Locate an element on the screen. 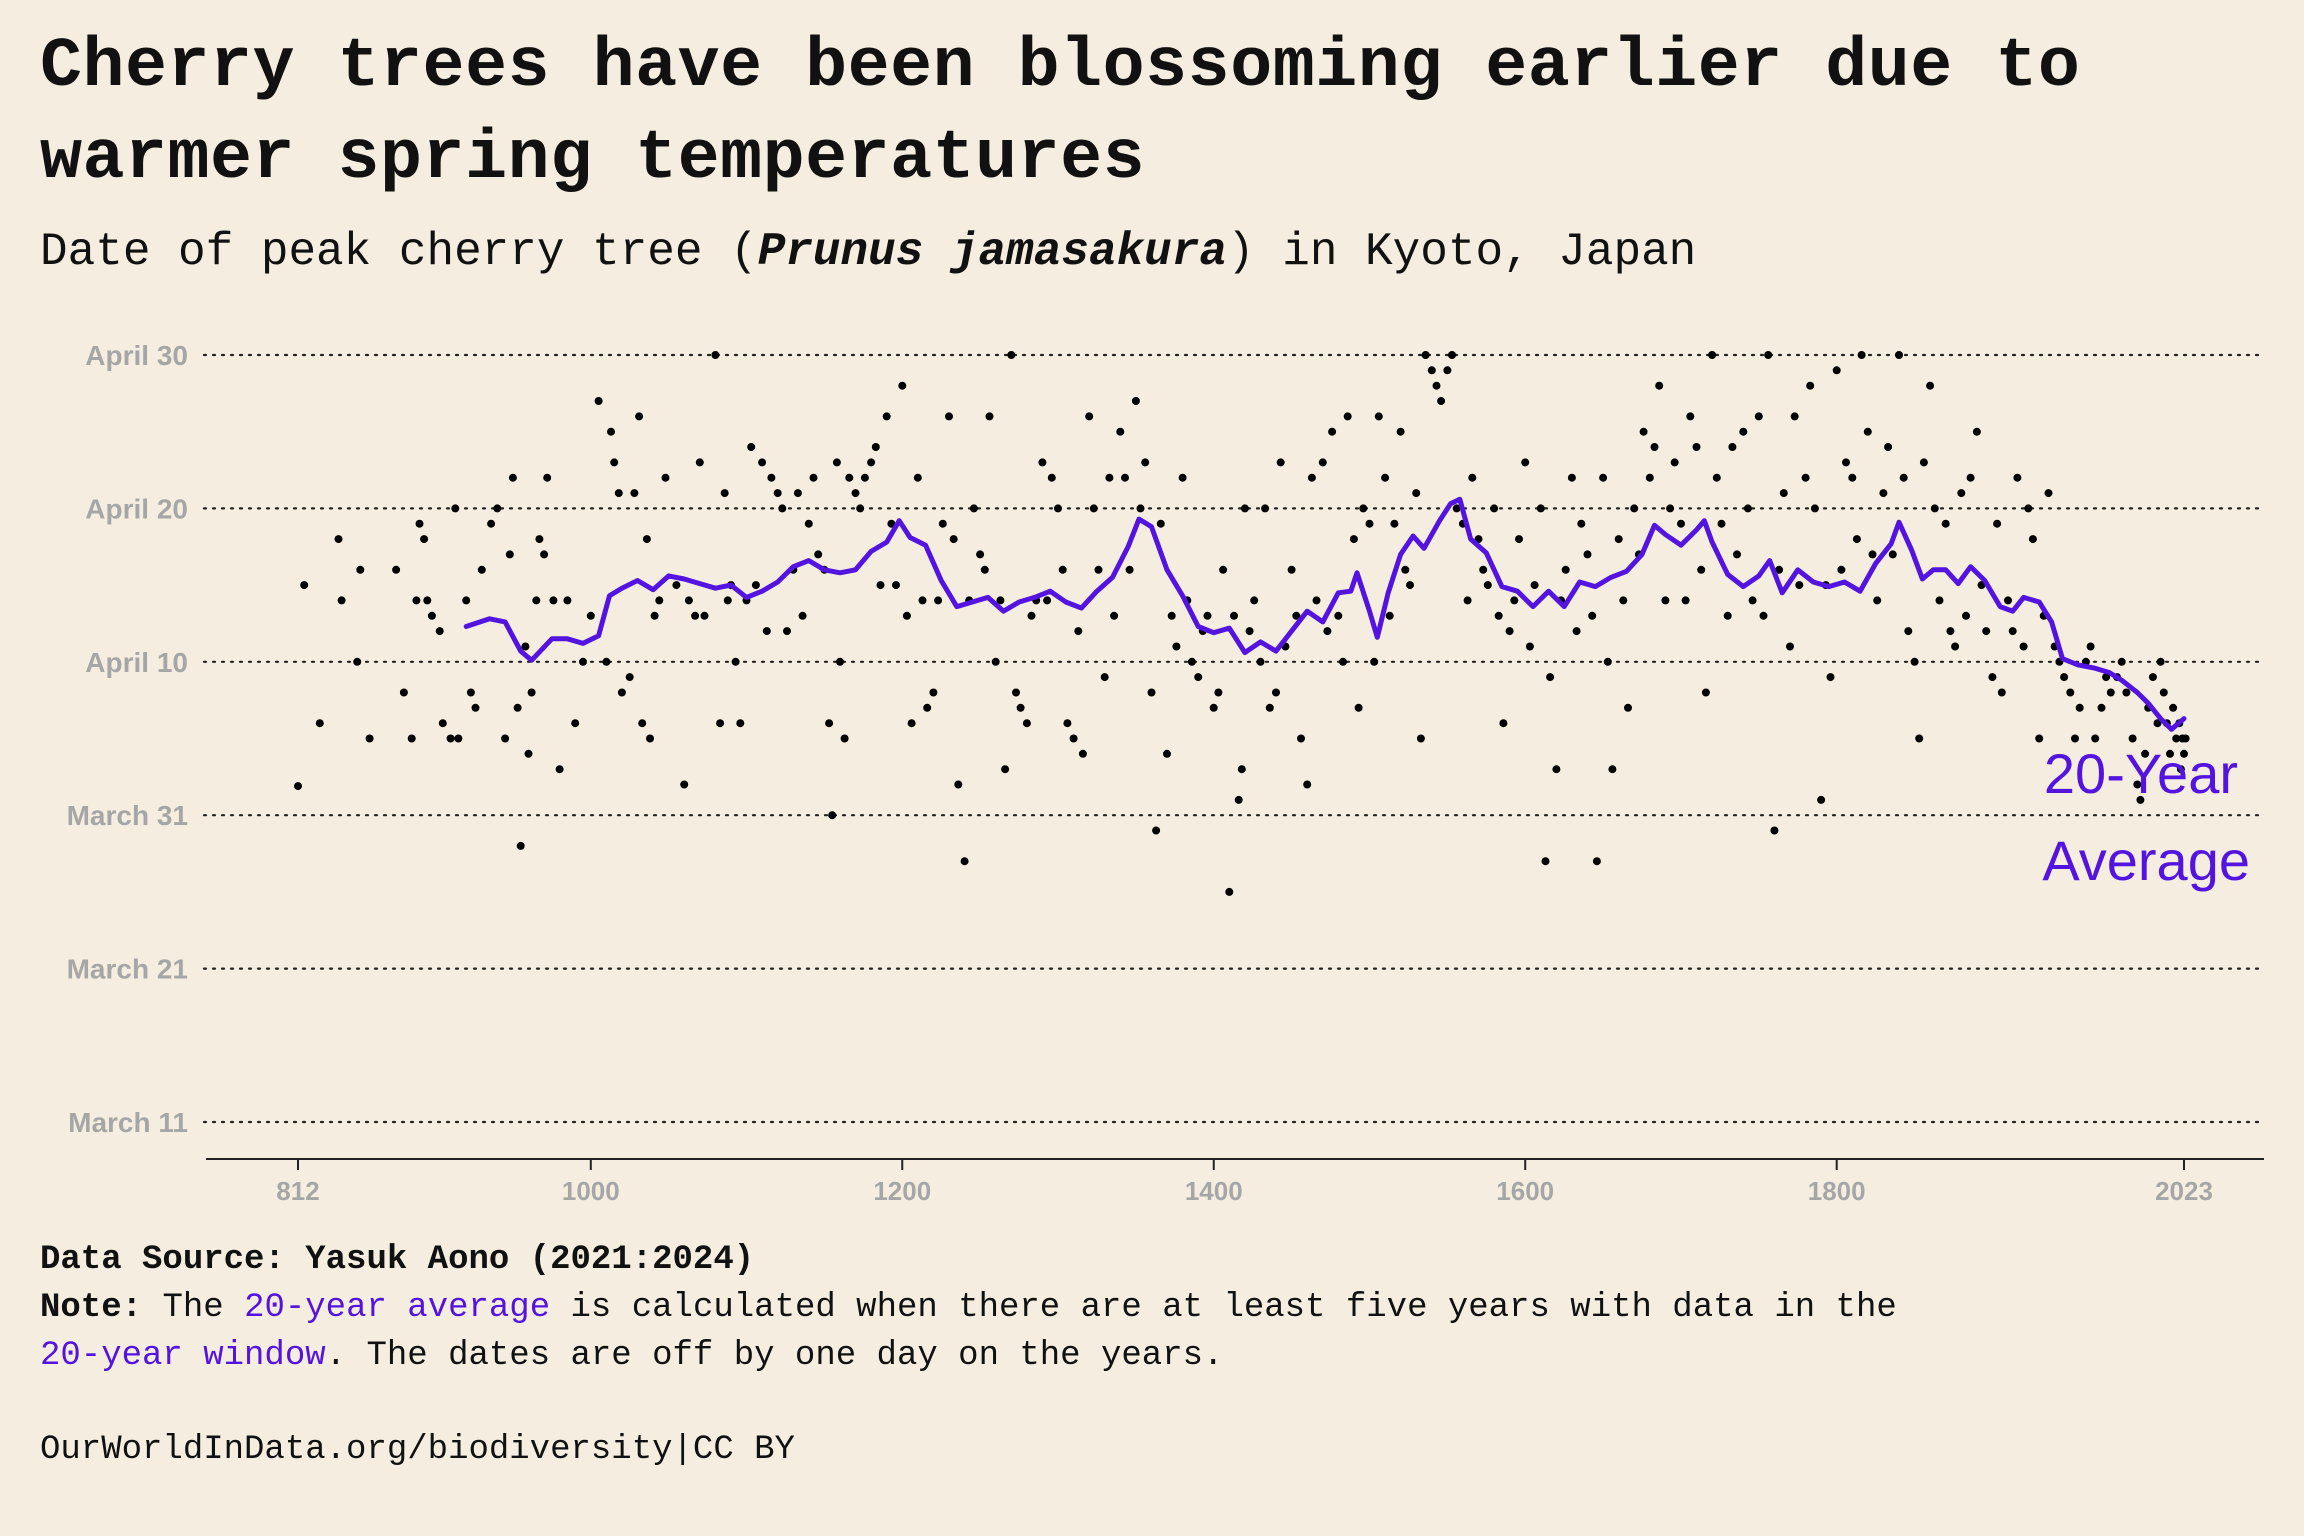 The width and height of the screenshot is (2304, 1536). subtitle-species: Prunus jamasakura is located at coordinates (992, 252).